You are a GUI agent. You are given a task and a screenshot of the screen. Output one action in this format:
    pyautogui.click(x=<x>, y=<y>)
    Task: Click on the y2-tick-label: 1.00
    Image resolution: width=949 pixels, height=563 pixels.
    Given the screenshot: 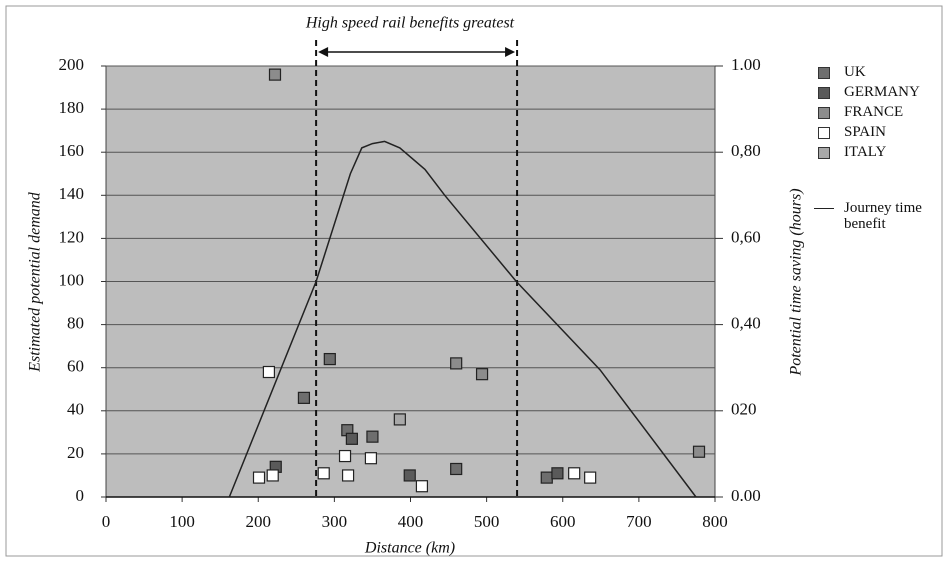 What is the action you would take?
    pyautogui.click(x=746, y=64)
    